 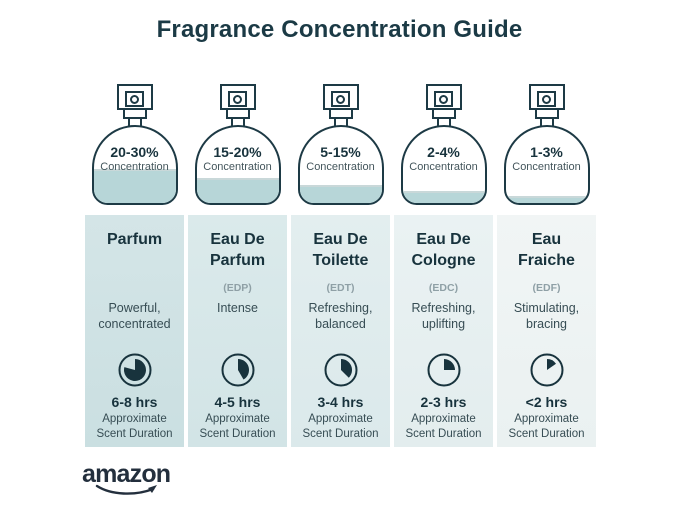 What do you see at coordinates (443, 316) in the screenshot?
I see `fragrance-description: Refreshing, uplifting` at bounding box center [443, 316].